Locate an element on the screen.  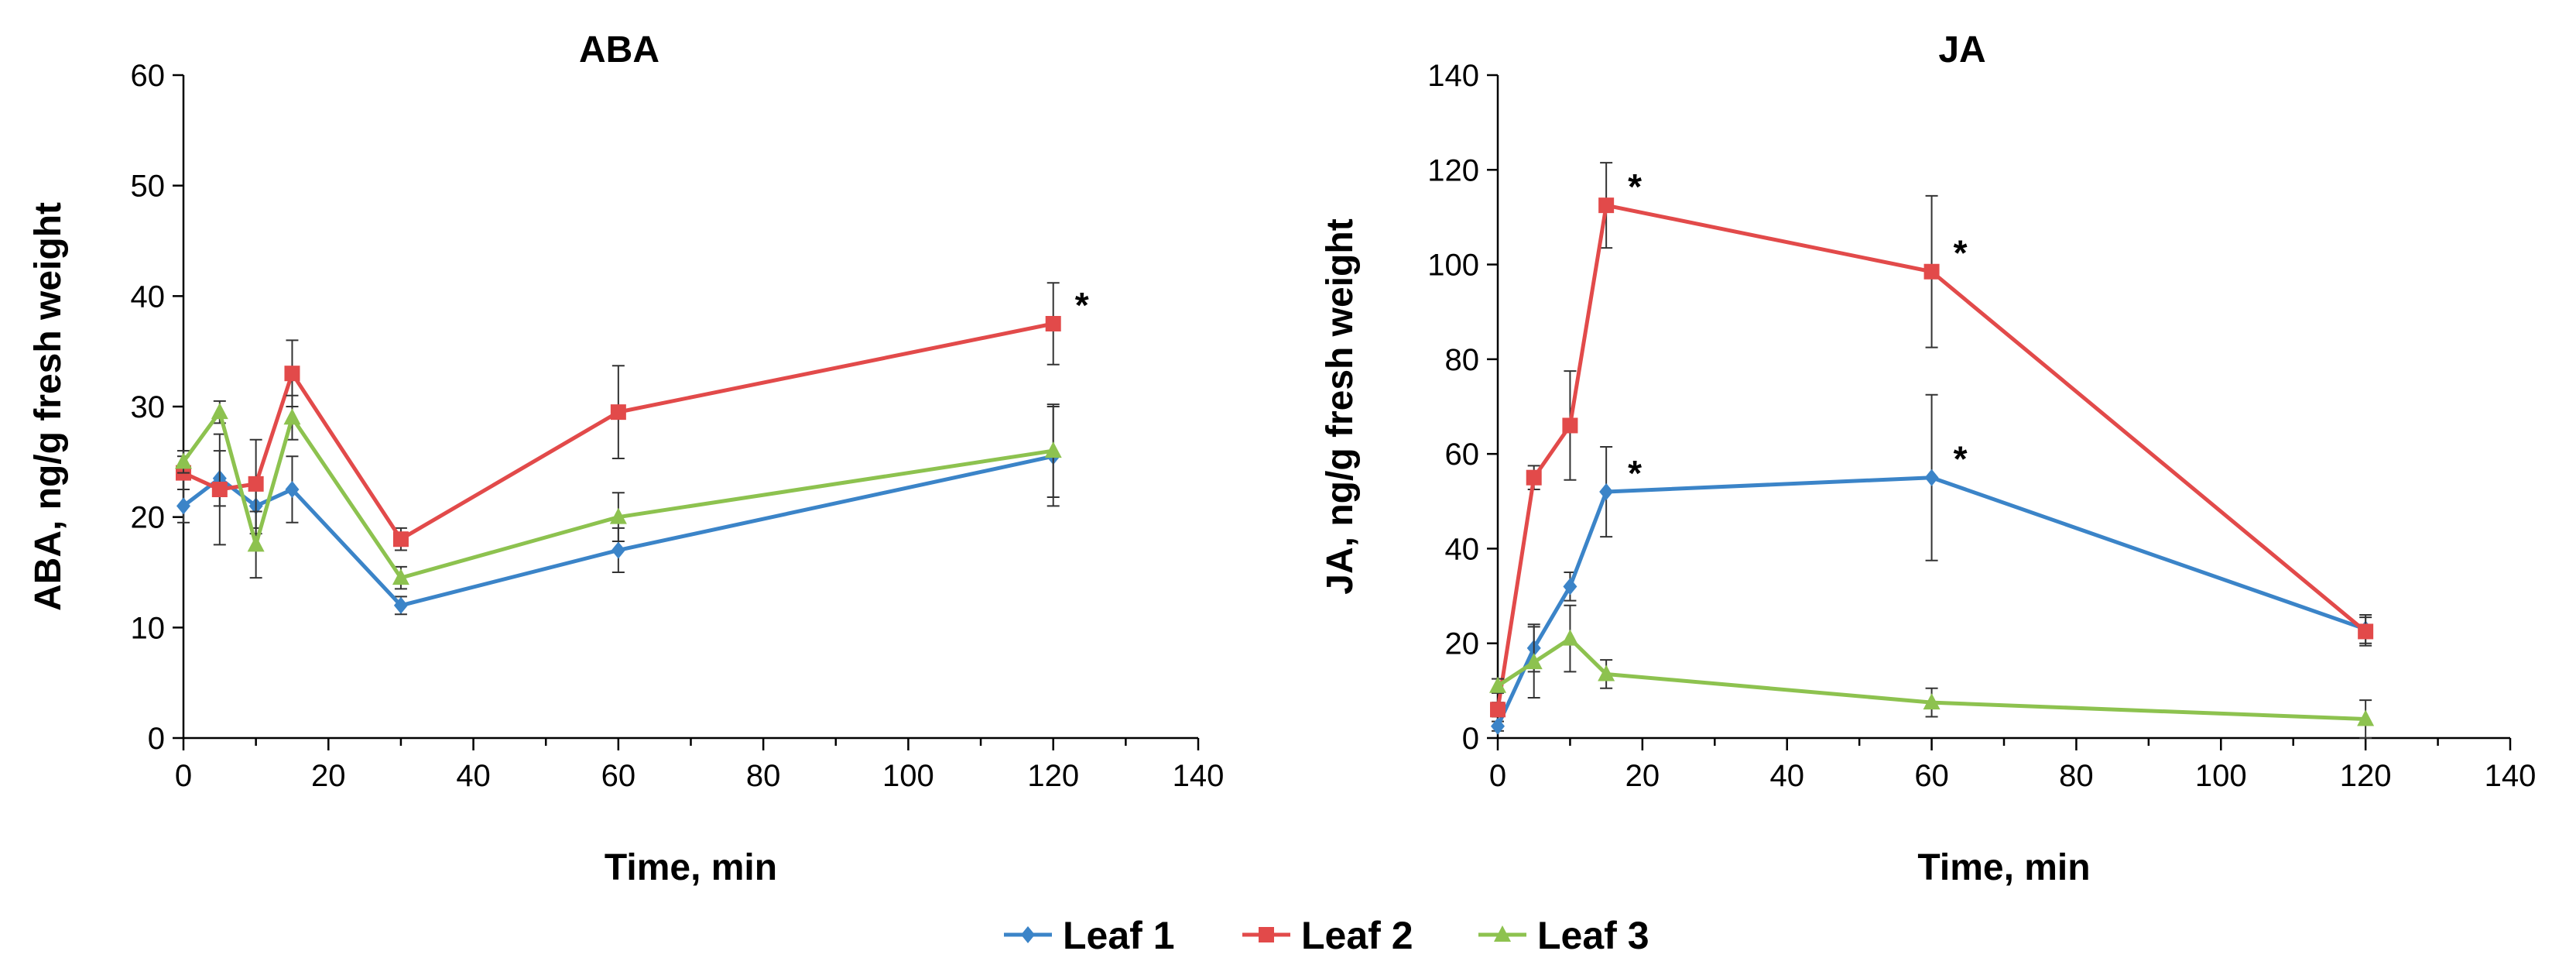
series-line is located at coordinates (1930, 601).